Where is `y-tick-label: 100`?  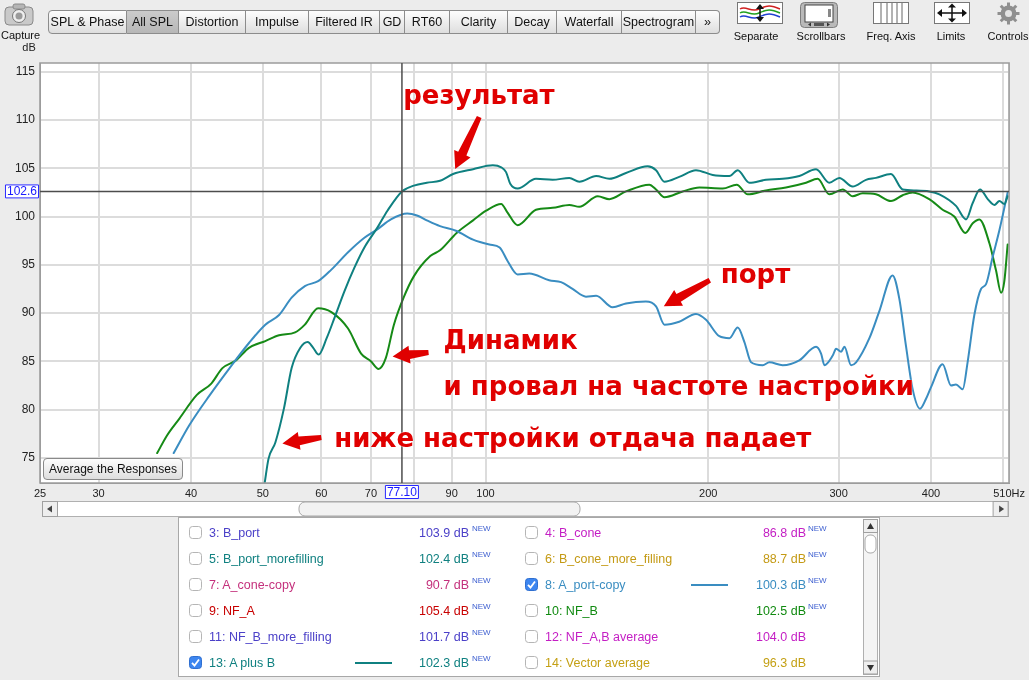 y-tick-label: 100 is located at coordinates (25, 215).